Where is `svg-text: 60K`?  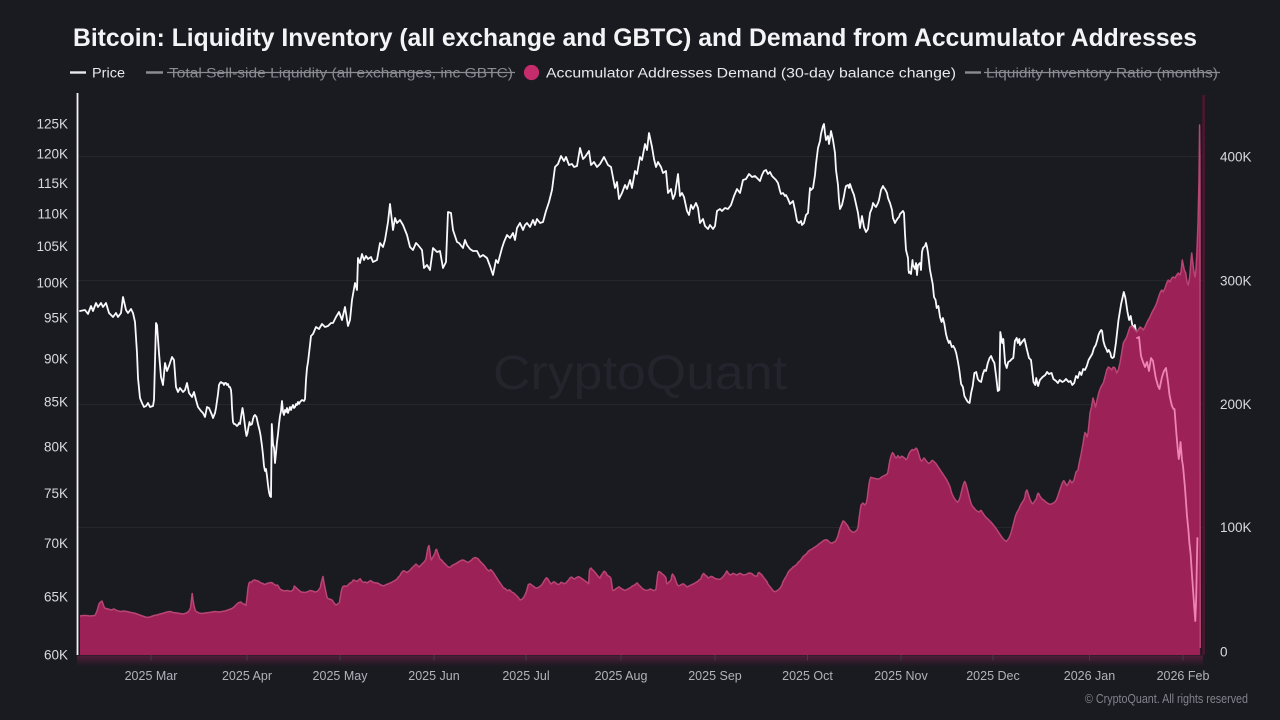
svg-text: 60K is located at coordinates (56, 655).